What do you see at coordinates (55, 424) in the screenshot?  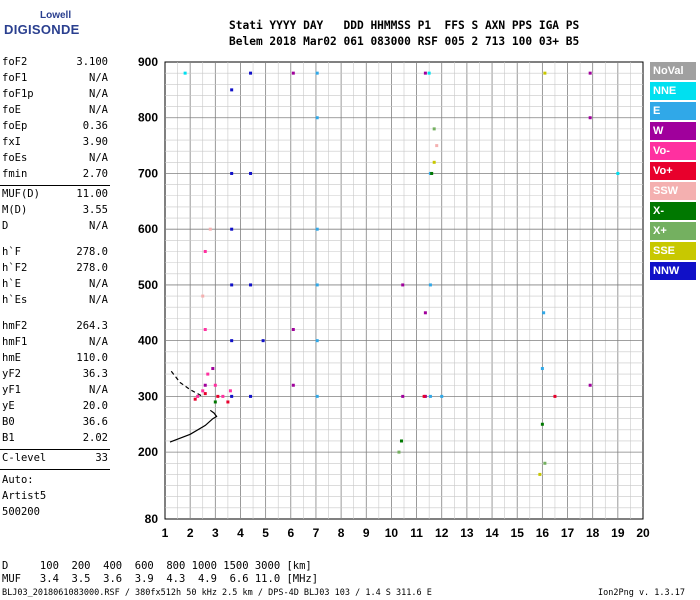 I see `param-row: B0 36.6` at bounding box center [55, 424].